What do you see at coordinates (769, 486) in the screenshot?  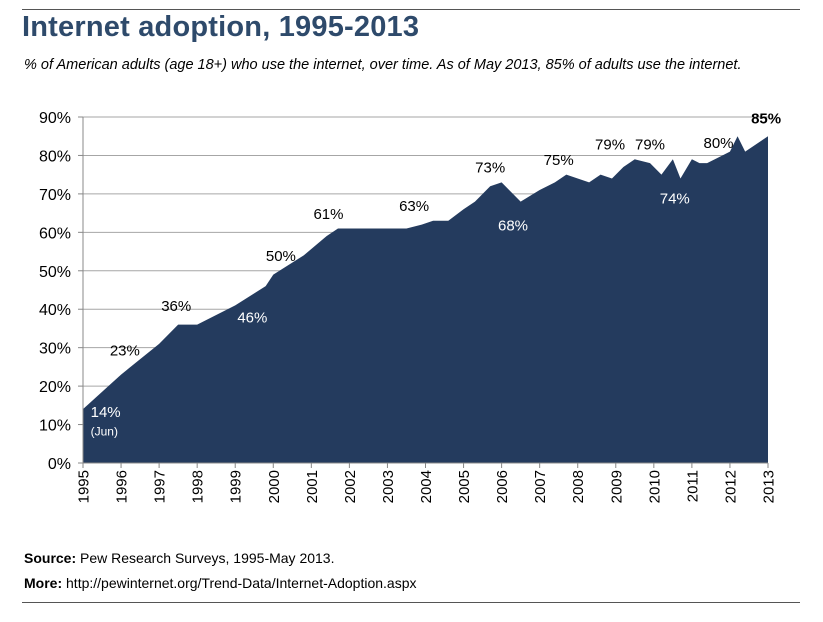 I see `x-tick-label: 2013` at bounding box center [769, 486].